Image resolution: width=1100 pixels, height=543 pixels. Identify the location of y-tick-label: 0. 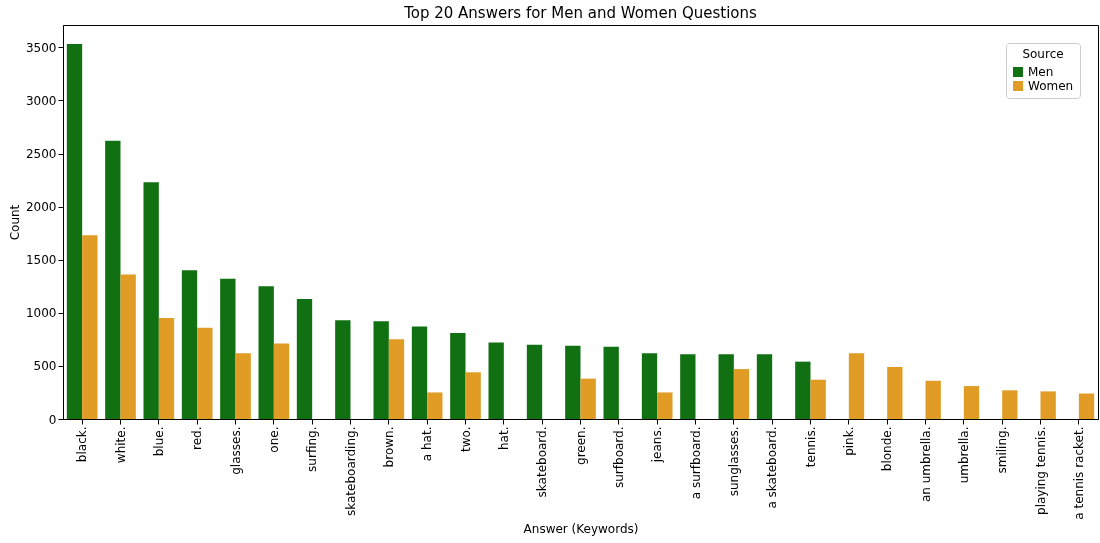
(52, 419).